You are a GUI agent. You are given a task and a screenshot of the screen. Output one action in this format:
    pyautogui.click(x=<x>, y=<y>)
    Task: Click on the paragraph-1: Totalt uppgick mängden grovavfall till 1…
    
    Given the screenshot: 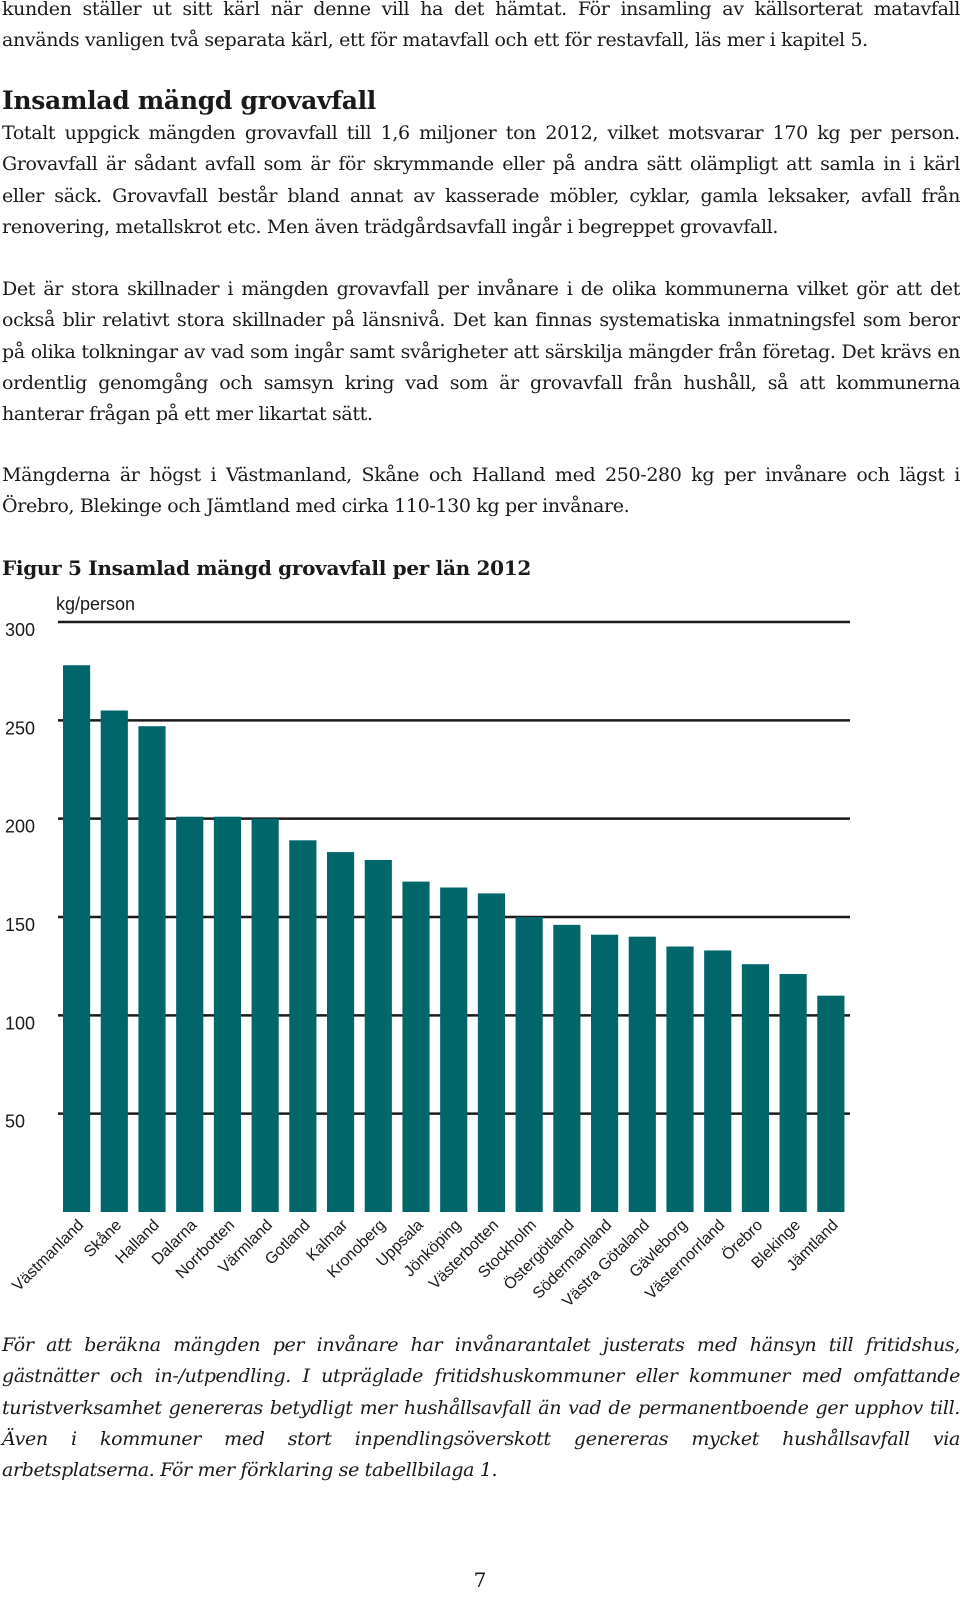 What is the action you would take?
    pyautogui.click(x=481, y=180)
    